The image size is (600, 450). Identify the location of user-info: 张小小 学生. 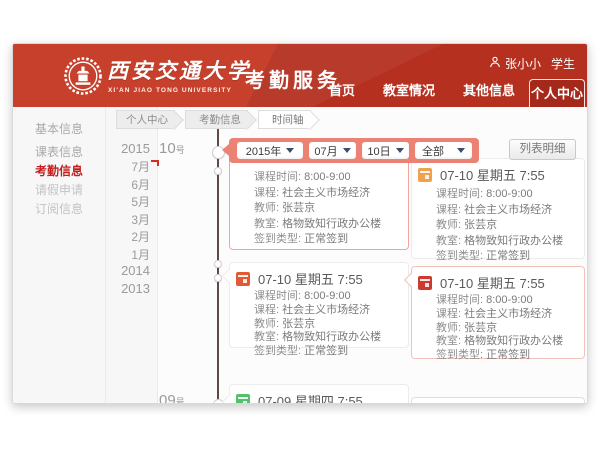
(532, 63).